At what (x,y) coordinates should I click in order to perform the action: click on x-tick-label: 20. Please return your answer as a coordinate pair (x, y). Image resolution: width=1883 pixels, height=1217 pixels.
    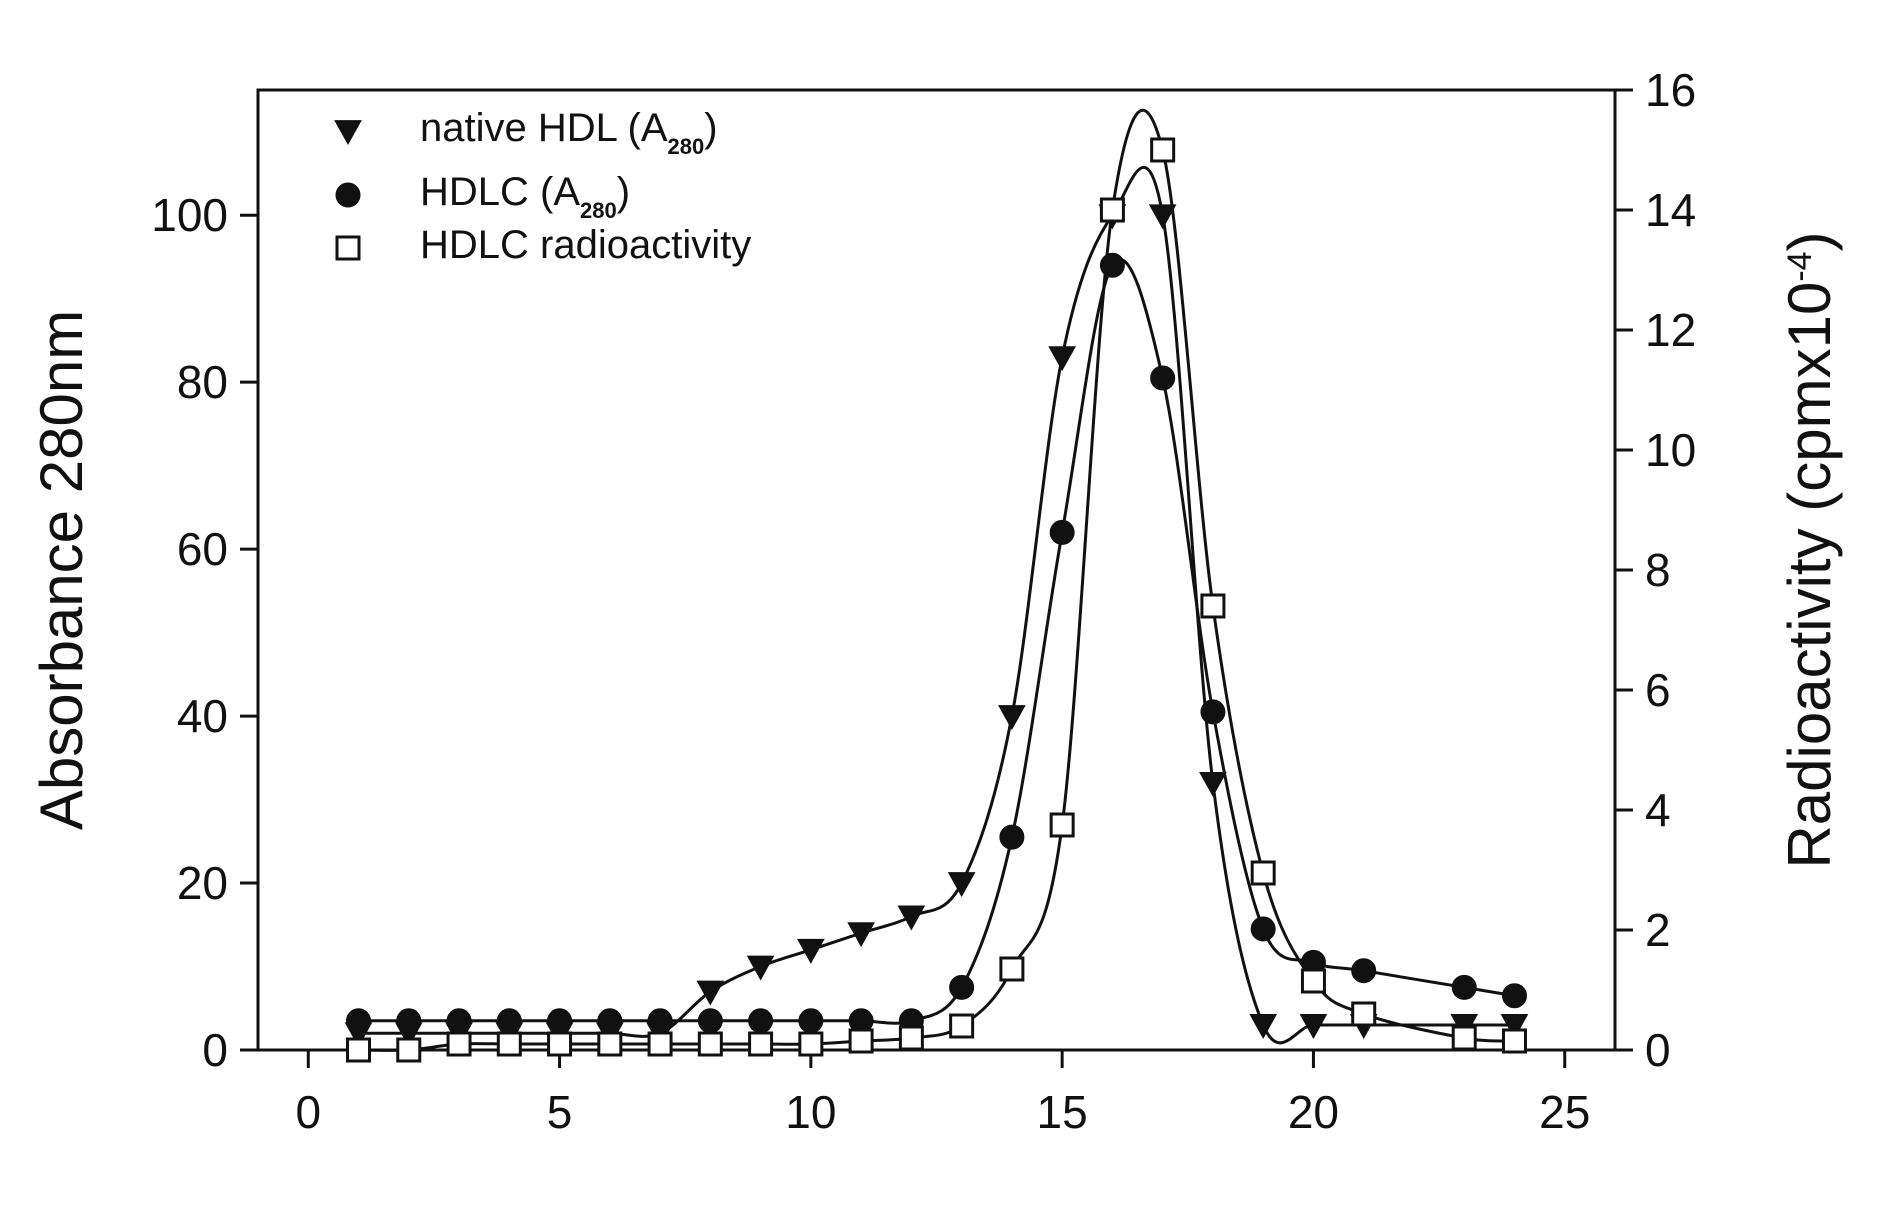
    Looking at the image, I should click on (1313, 1112).